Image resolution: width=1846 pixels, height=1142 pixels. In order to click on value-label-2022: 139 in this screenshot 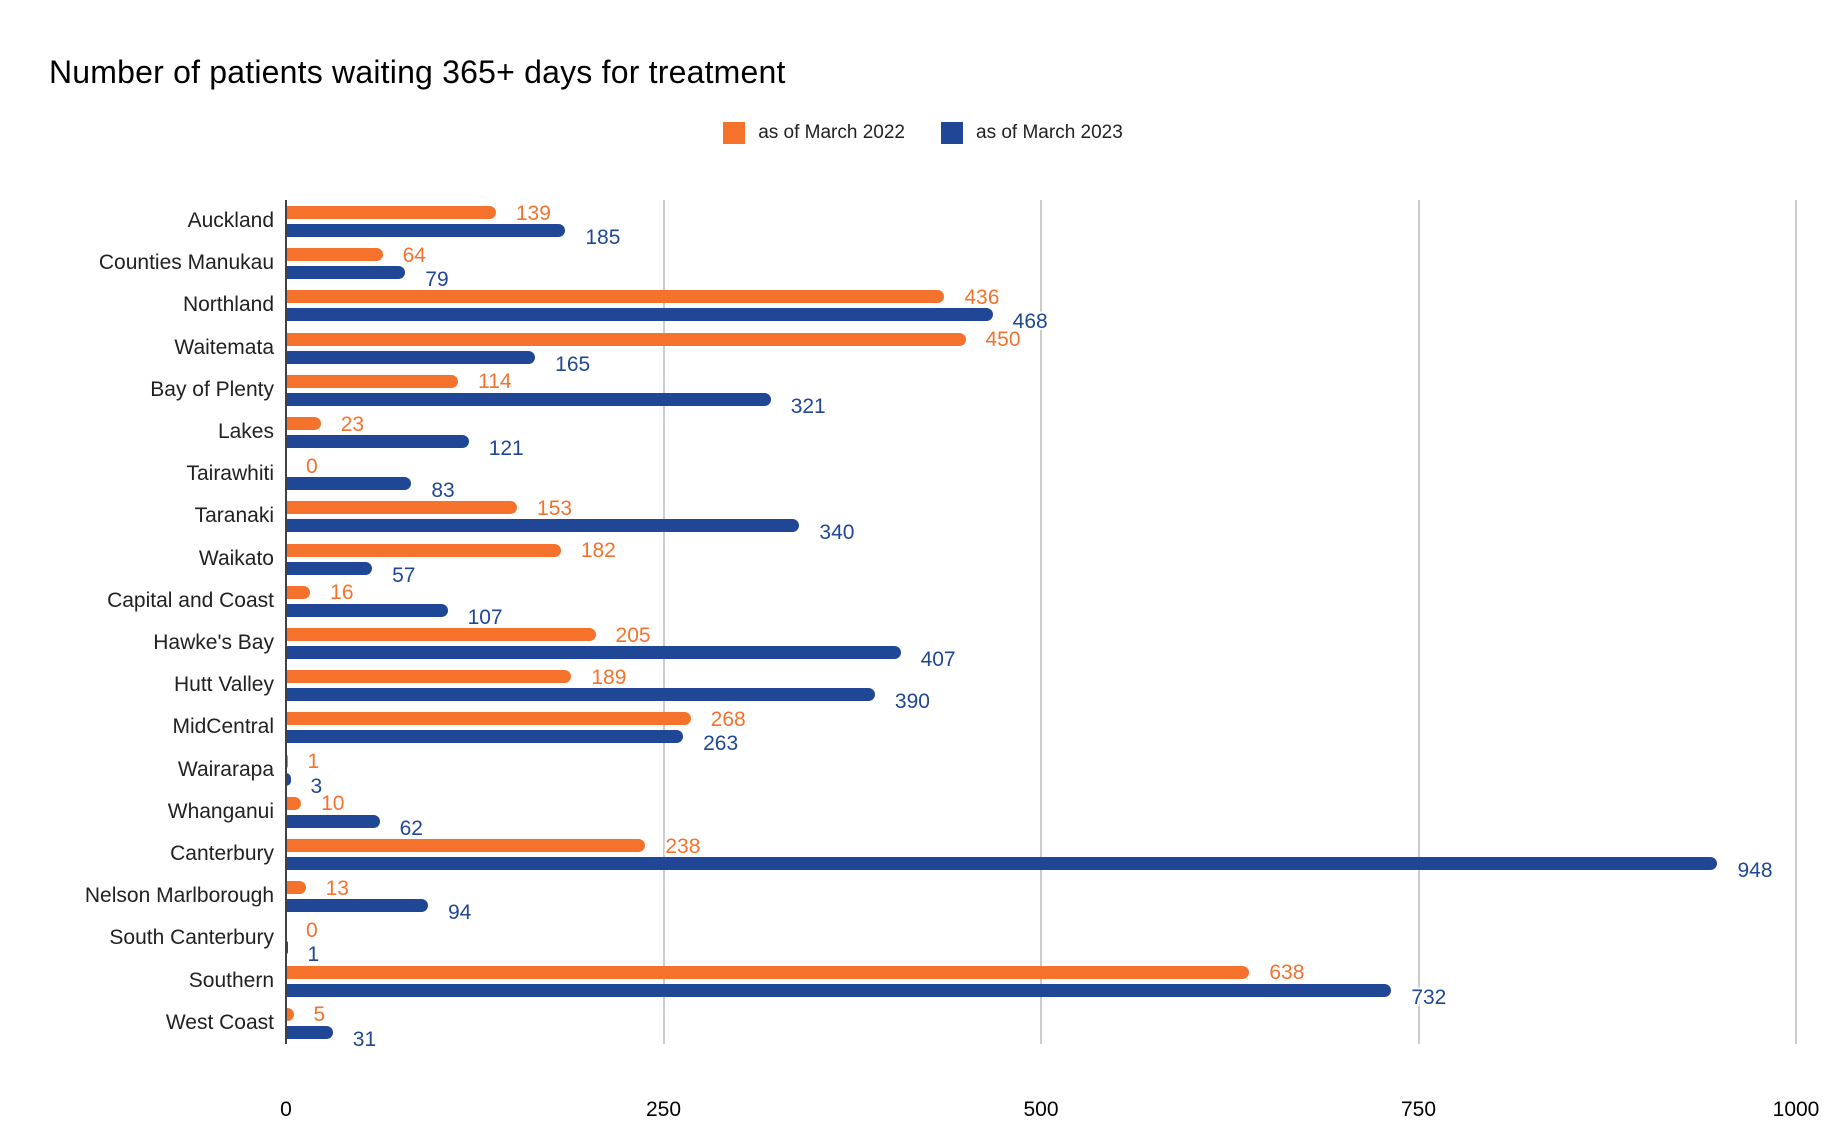, I will do `click(533, 213)`.